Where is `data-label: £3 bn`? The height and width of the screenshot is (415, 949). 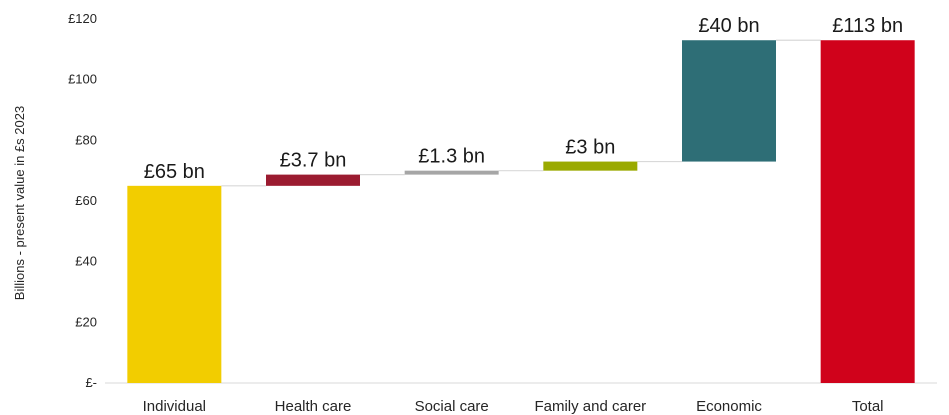 data-label: £3 bn is located at coordinates (590, 148).